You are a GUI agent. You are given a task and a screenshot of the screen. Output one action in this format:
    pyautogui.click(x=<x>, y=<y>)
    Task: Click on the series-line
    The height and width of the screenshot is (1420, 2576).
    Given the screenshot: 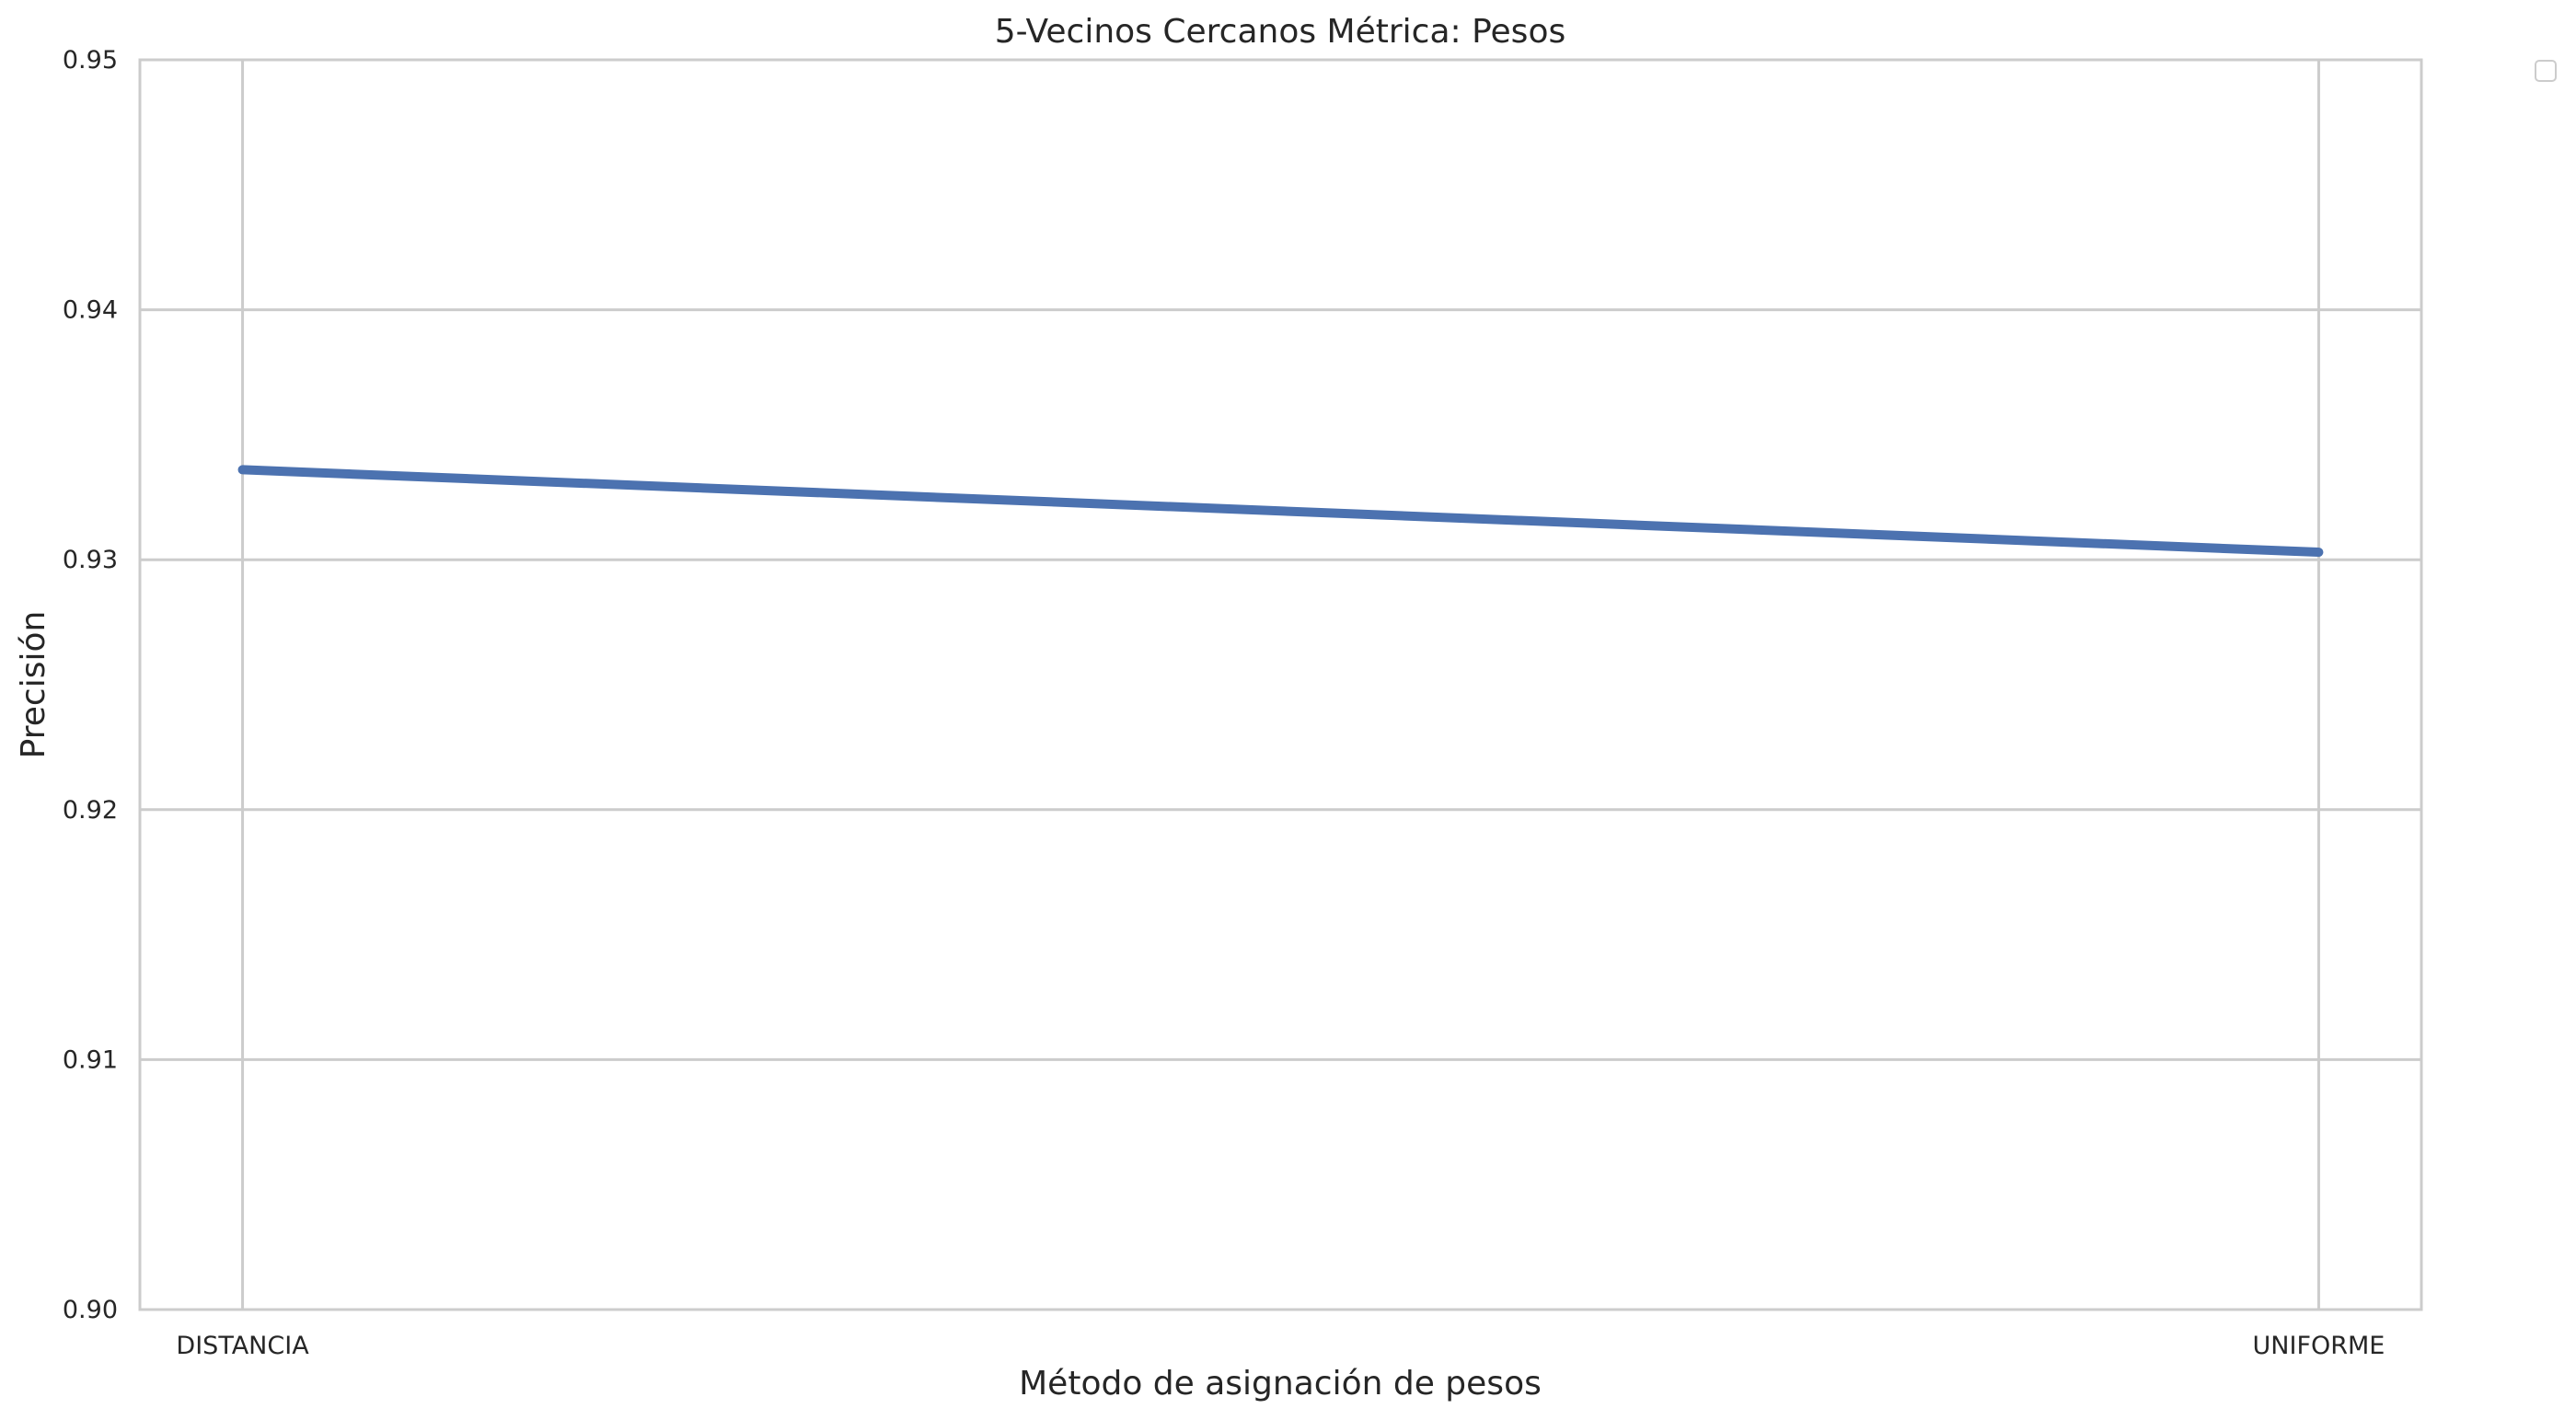 What is the action you would take?
    pyautogui.click(x=1280, y=512)
    